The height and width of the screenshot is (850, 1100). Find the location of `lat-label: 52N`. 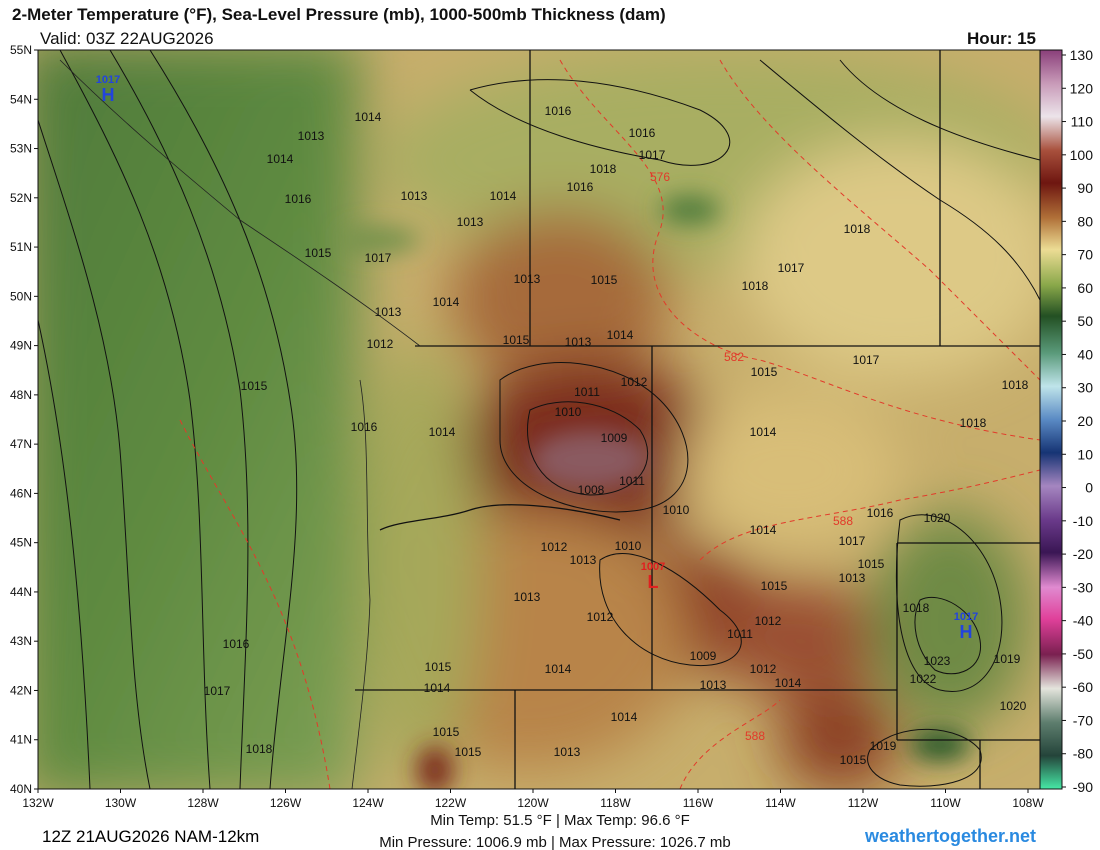

lat-label: 52N is located at coordinates (21, 198).